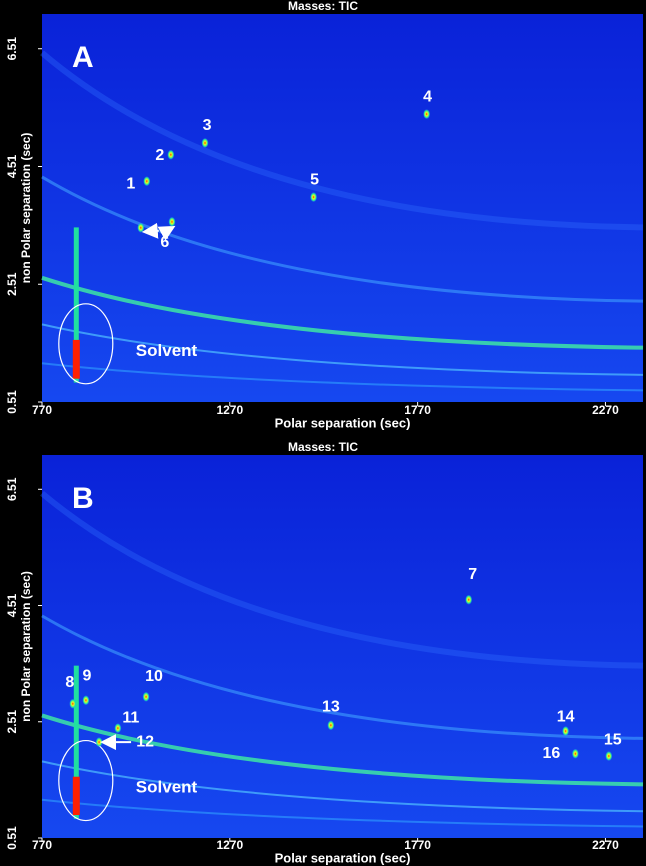  I want to click on peak-label: 5, so click(314, 179).